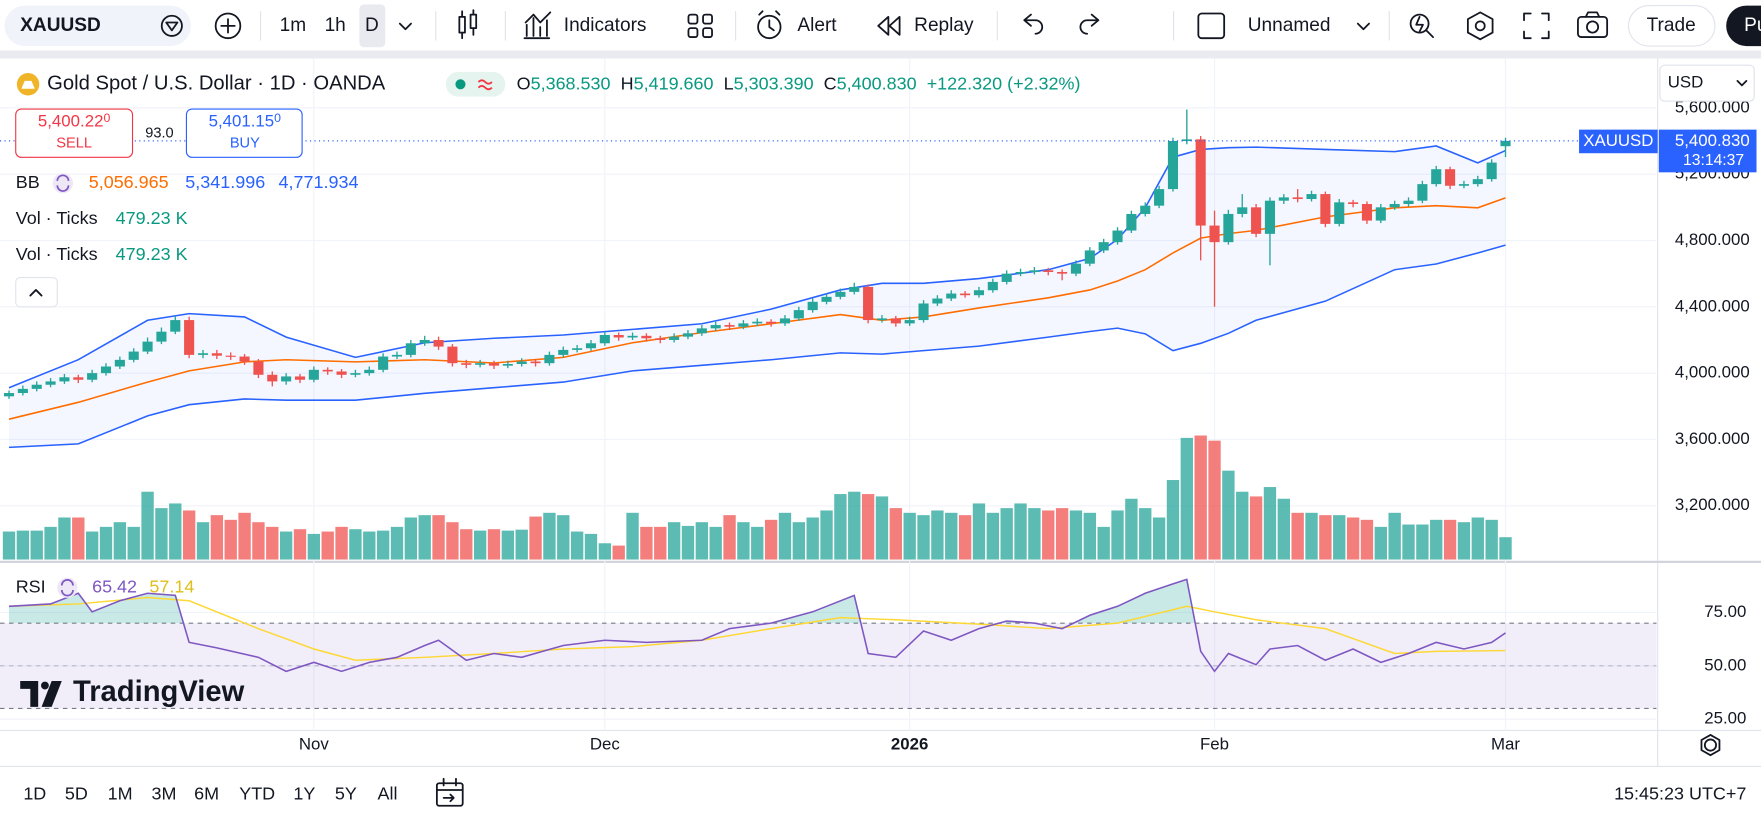  Describe the element at coordinates (1505, 744) in the screenshot. I see `x-tick-label: Mar` at that location.